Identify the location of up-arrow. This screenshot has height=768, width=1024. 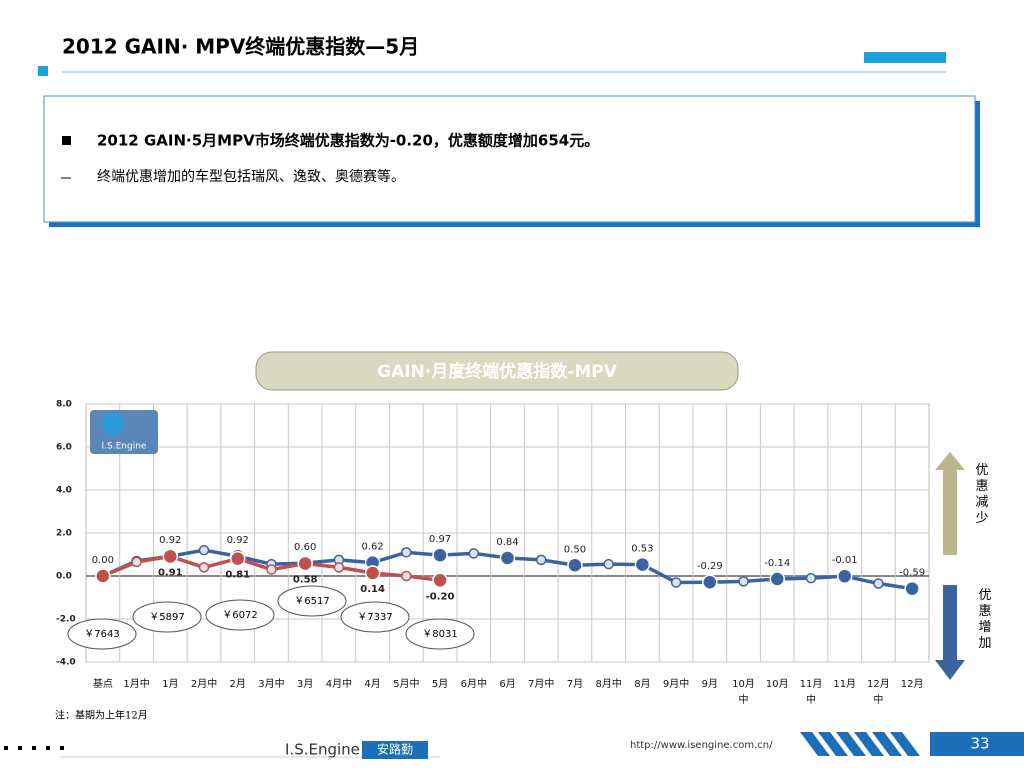
(950, 503).